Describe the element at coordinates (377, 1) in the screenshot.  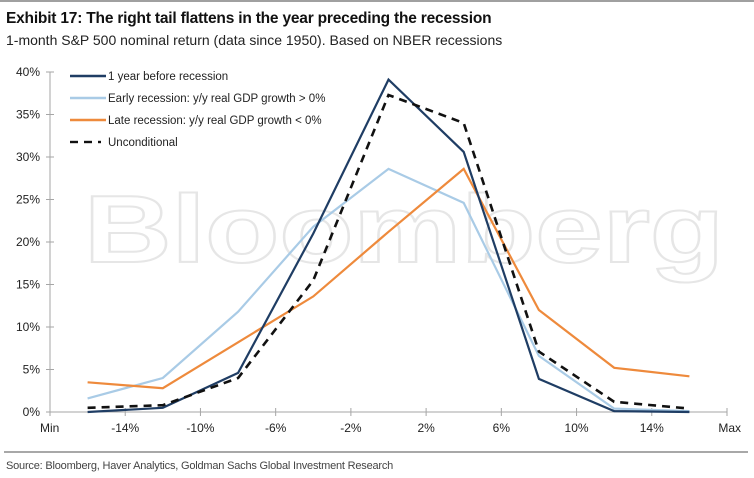
I see `top-rule` at that location.